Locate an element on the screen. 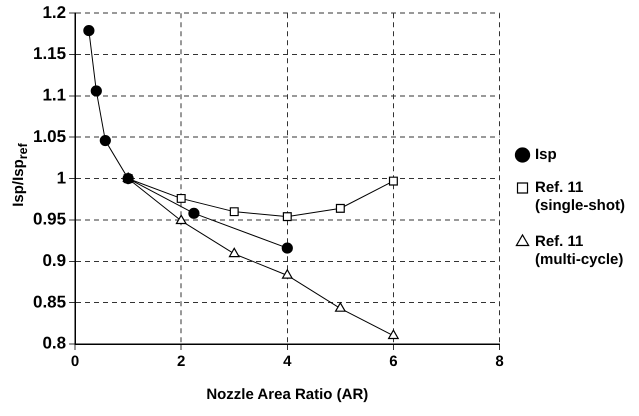 This screenshot has height=416, width=639. x-tick-label: 2 is located at coordinates (181, 361).